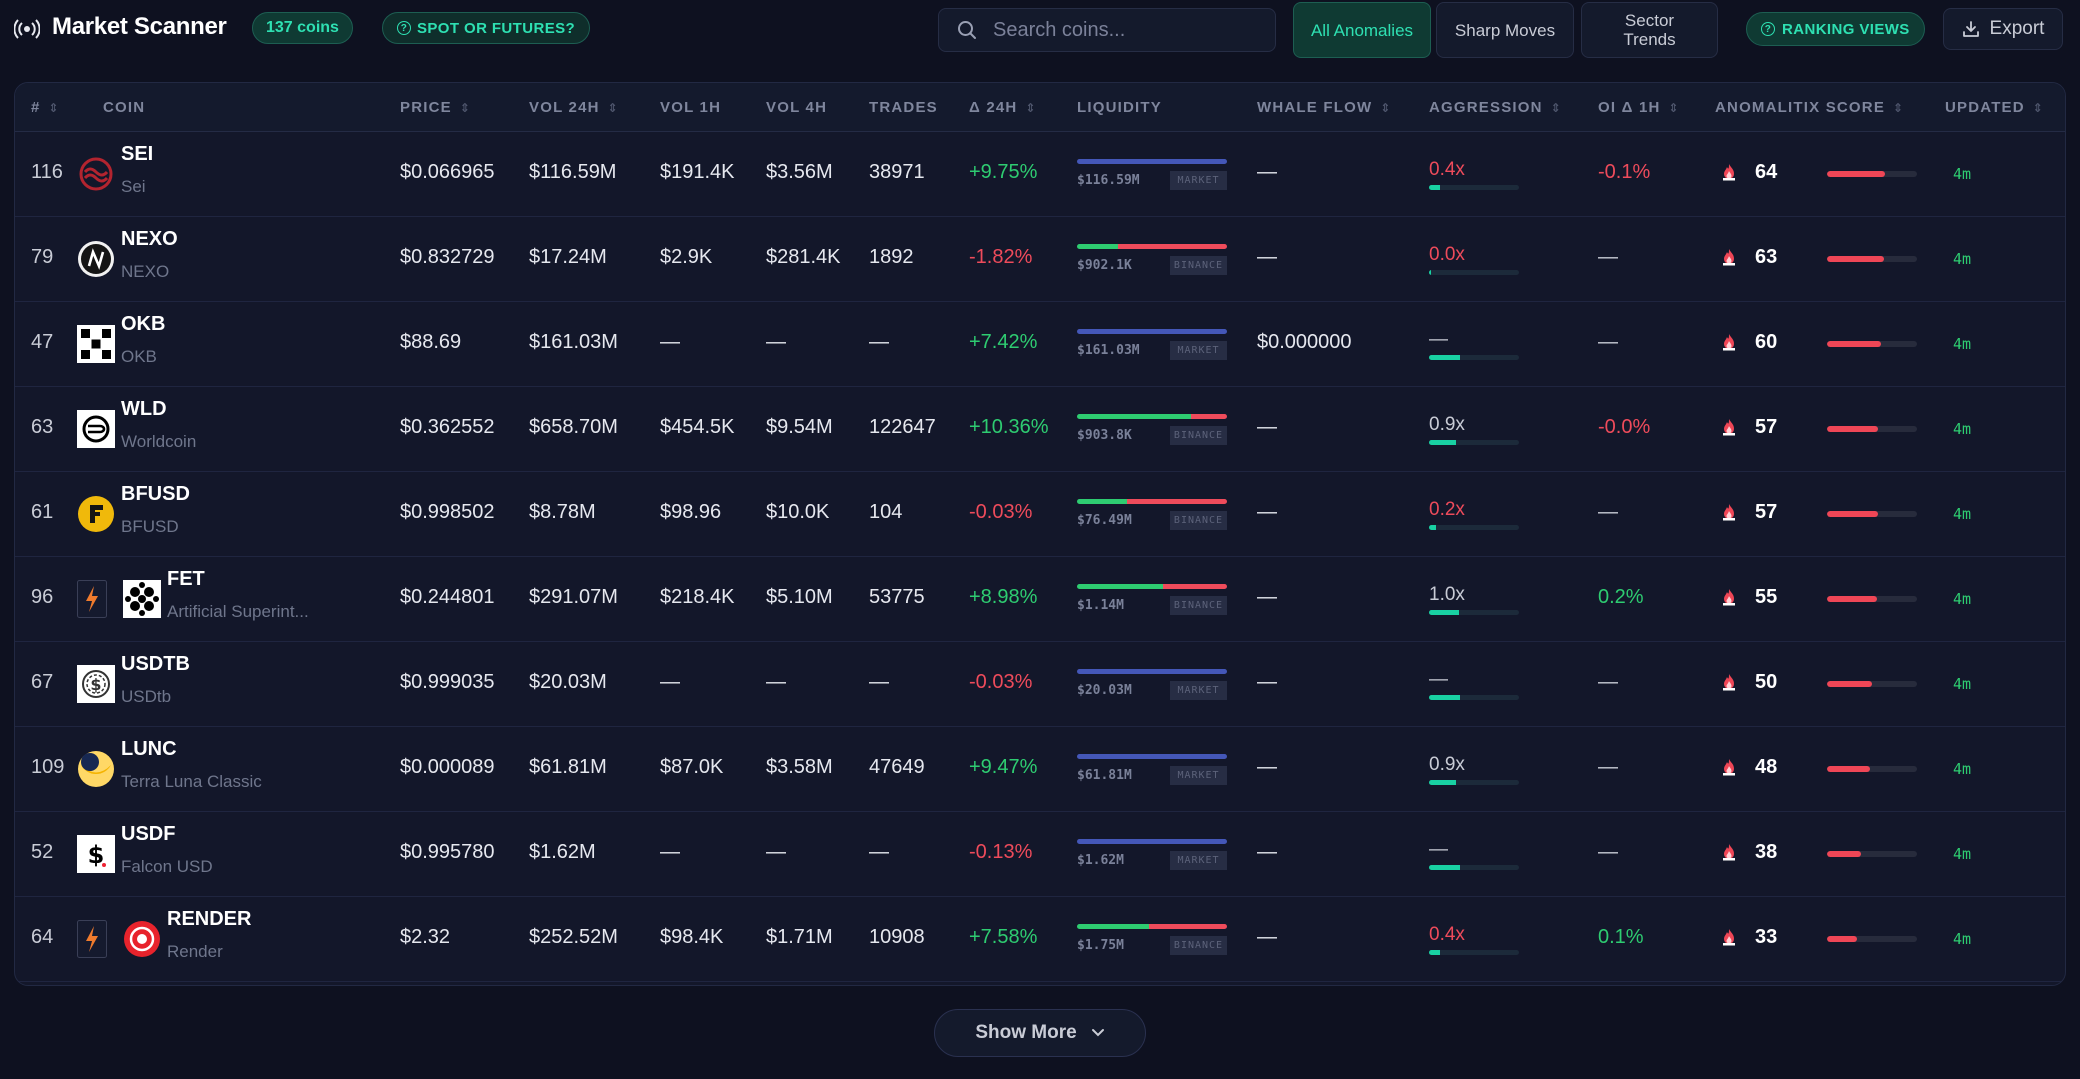 This screenshot has width=2080, height=1079. Describe the element at coordinates (1608, 512) in the screenshot. I see `oi-change-cell: —` at that location.